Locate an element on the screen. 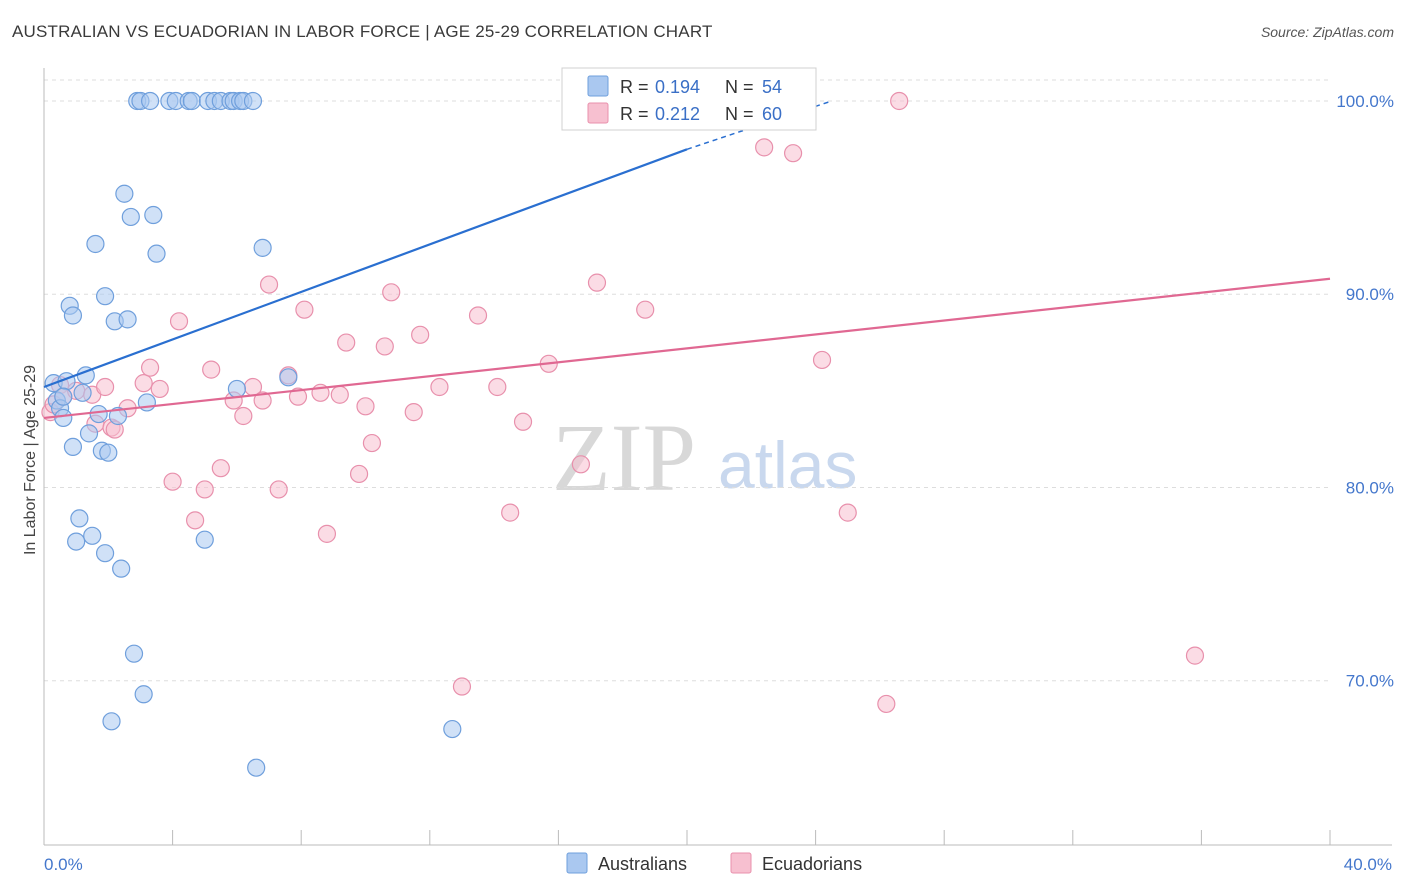 This screenshot has height=892, width=1406. stats-legend: R = 0.194 N = 54 R = 0.212 N = 60 is located at coordinates (689, 99).